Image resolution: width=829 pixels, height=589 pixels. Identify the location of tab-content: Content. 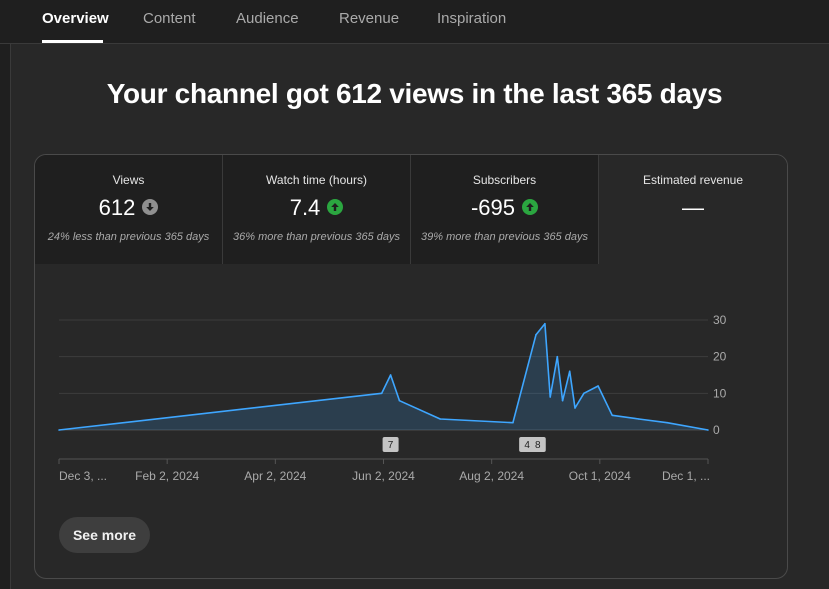
(169, 18).